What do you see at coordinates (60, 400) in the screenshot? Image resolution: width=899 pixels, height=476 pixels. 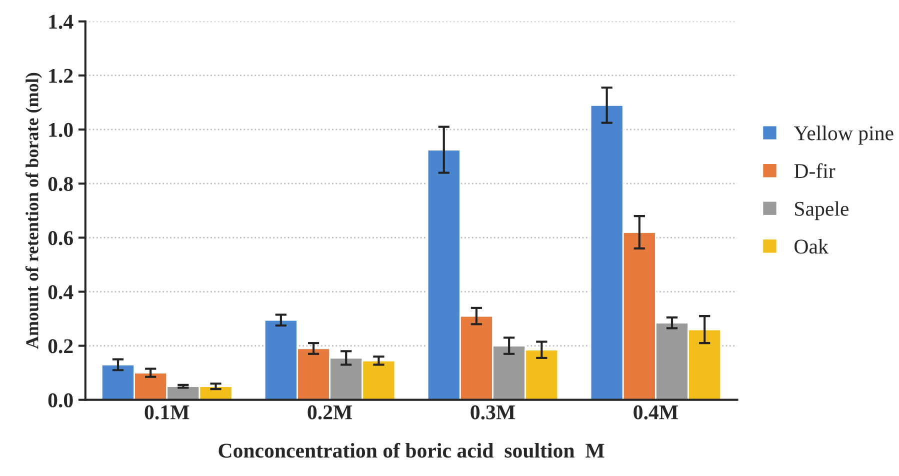 I see `y-tick-label: 0.0` at bounding box center [60, 400].